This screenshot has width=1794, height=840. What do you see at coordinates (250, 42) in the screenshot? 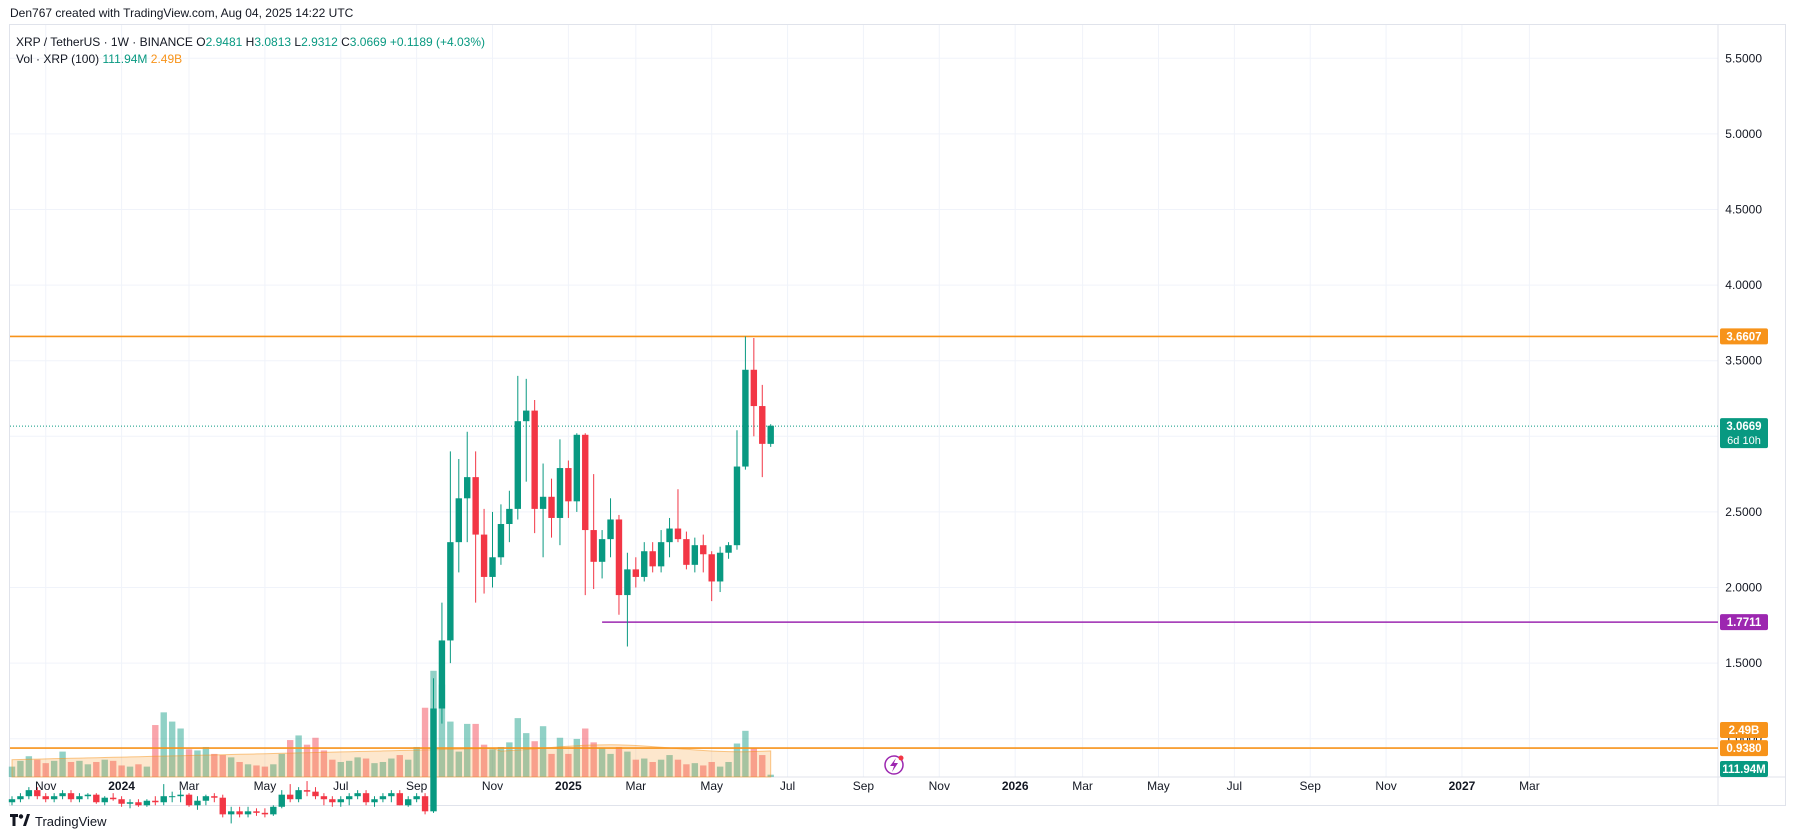
I see `legend-high-label: H` at bounding box center [250, 42].